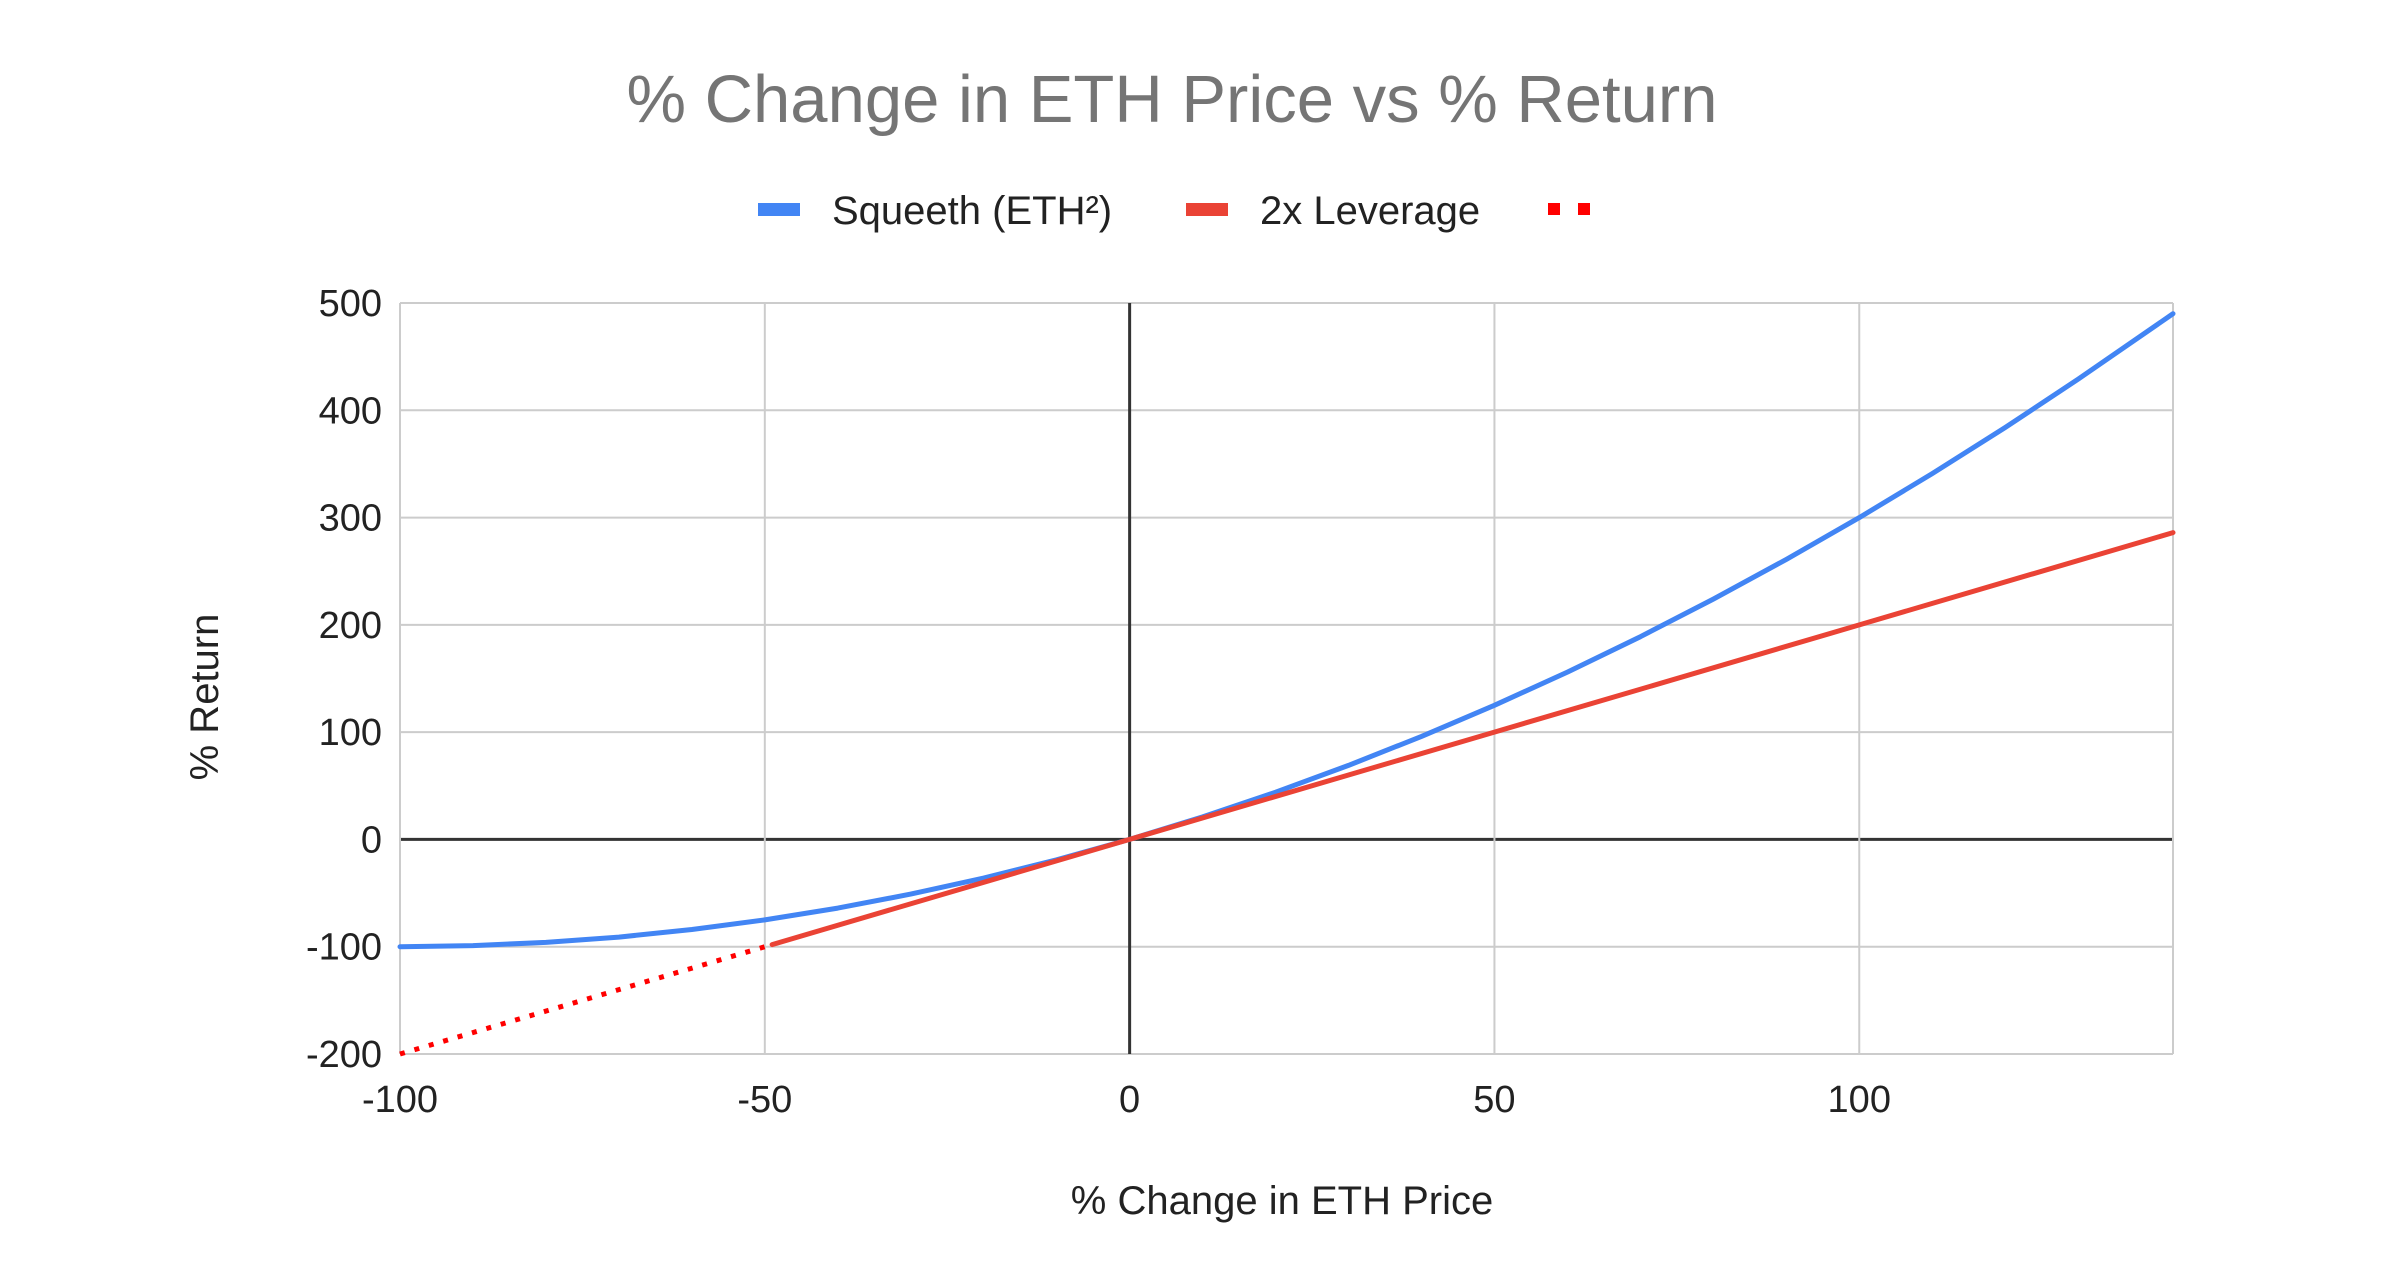 Image resolution: width=2394 pixels, height=1282 pixels. What do you see at coordinates (586, 999) in the screenshot?
I see `series-line-dotted-extension` at bounding box center [586, 999].